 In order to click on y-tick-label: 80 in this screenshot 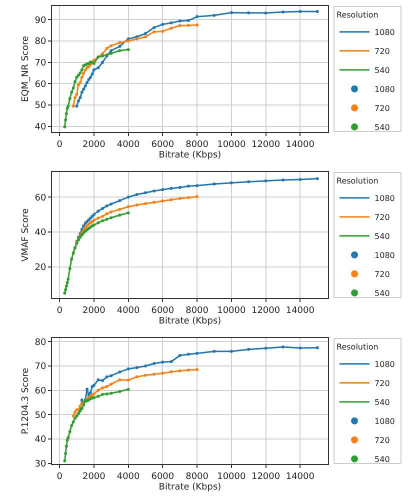, I will do `click(40, 343)`.